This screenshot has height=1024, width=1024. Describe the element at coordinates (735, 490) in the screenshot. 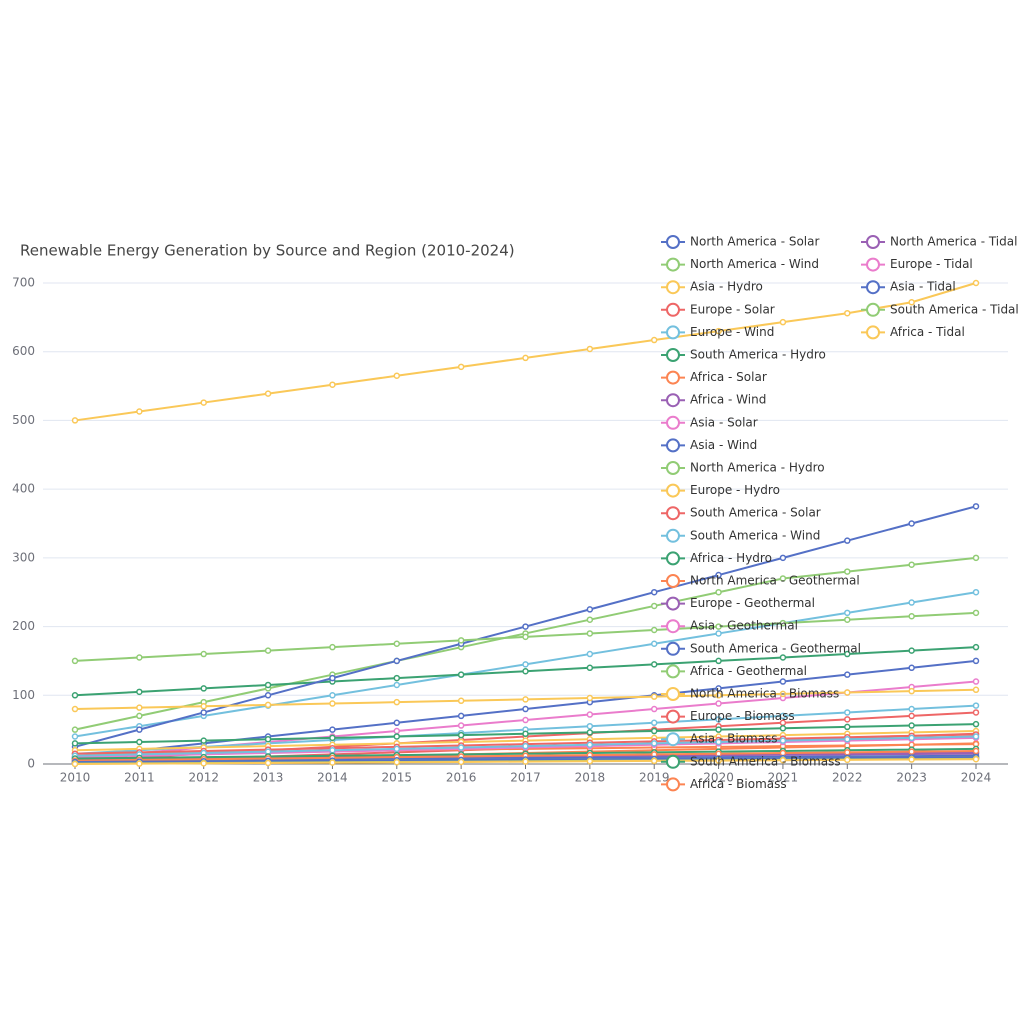

I see `legend-label: Europe - Hydro` at that location.